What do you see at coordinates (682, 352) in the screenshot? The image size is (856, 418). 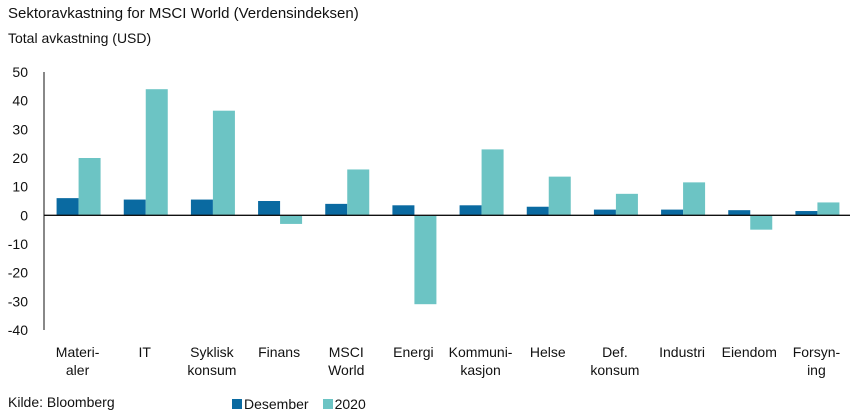 I see `x-tick-label: Industri` at bounding box center [682, 352].